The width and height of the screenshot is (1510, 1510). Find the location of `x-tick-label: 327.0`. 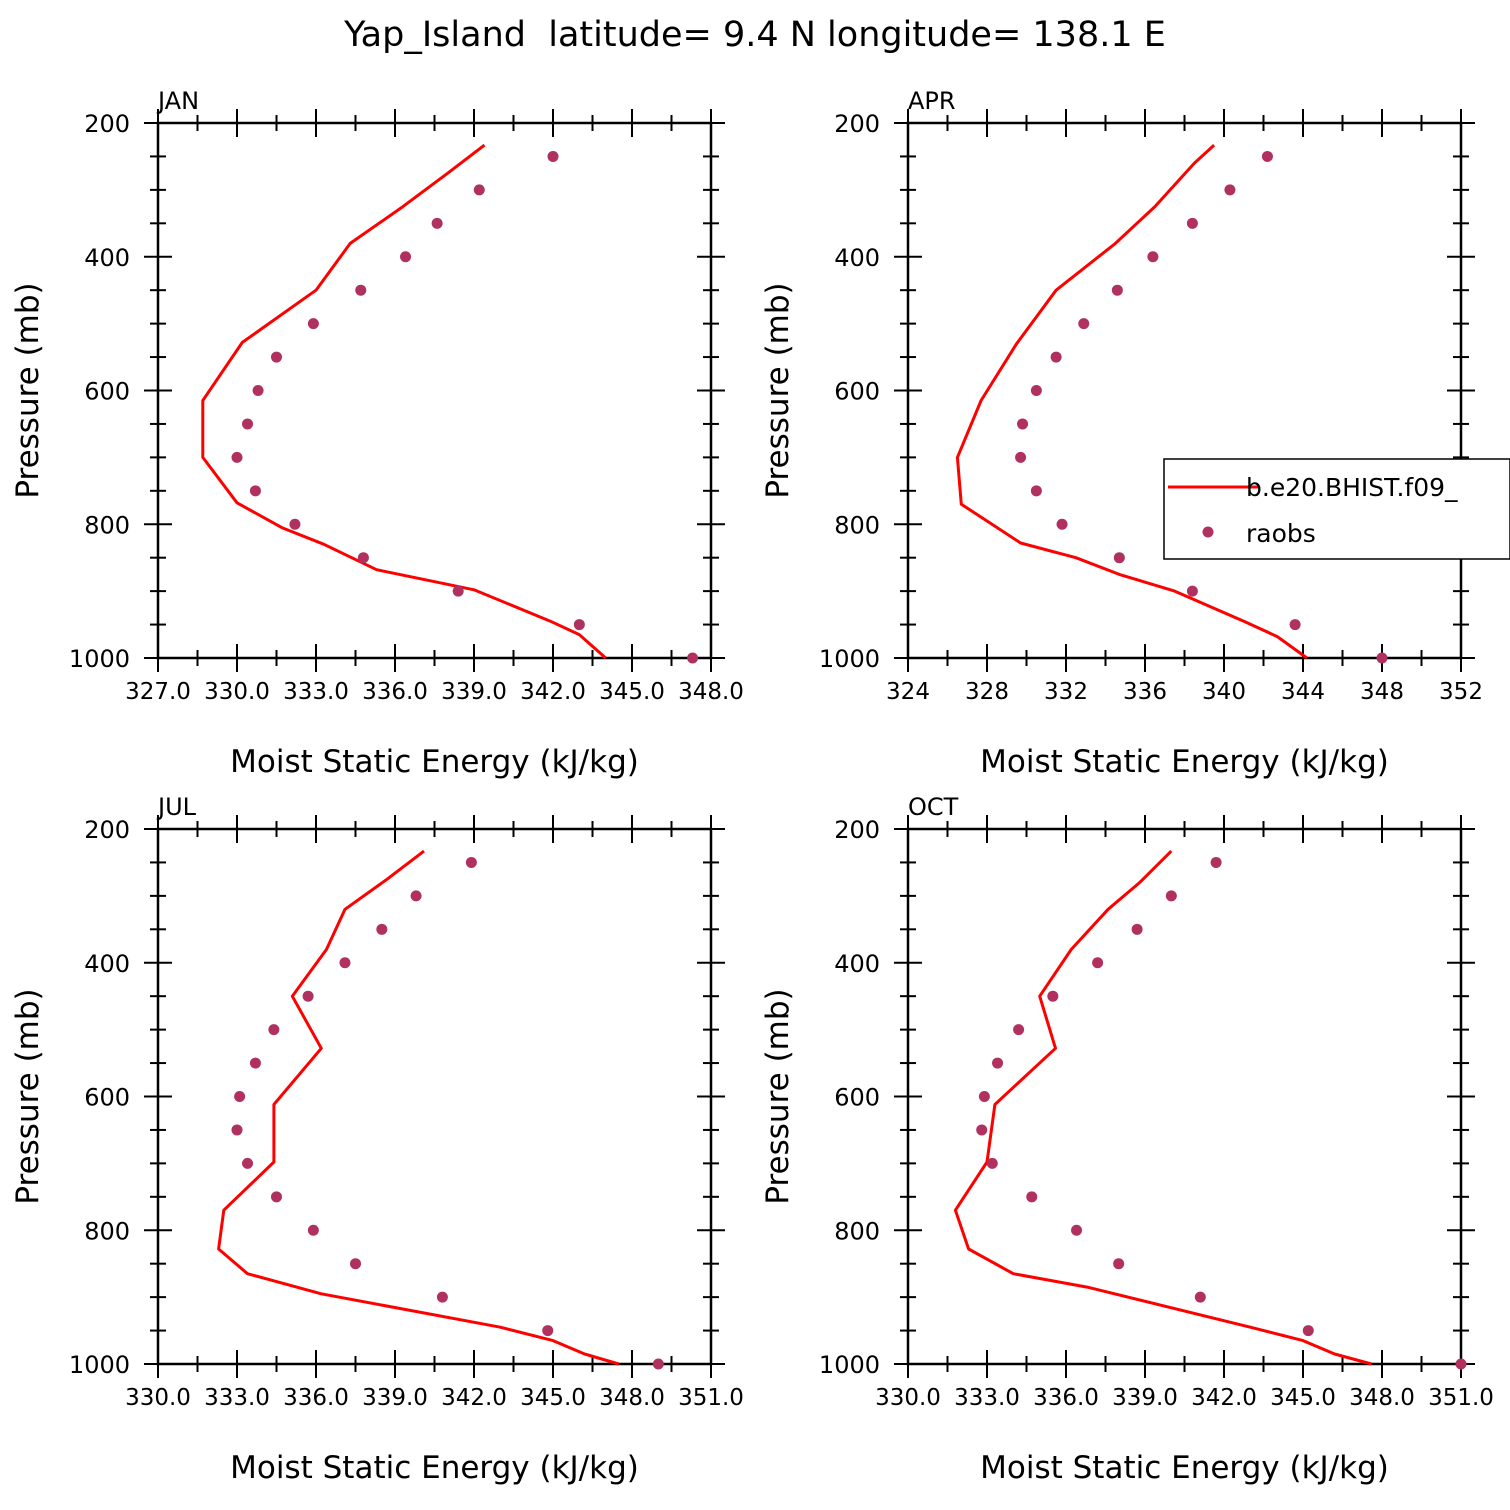

x-tick-label: 327.0 is located at coordinates (158, 692).